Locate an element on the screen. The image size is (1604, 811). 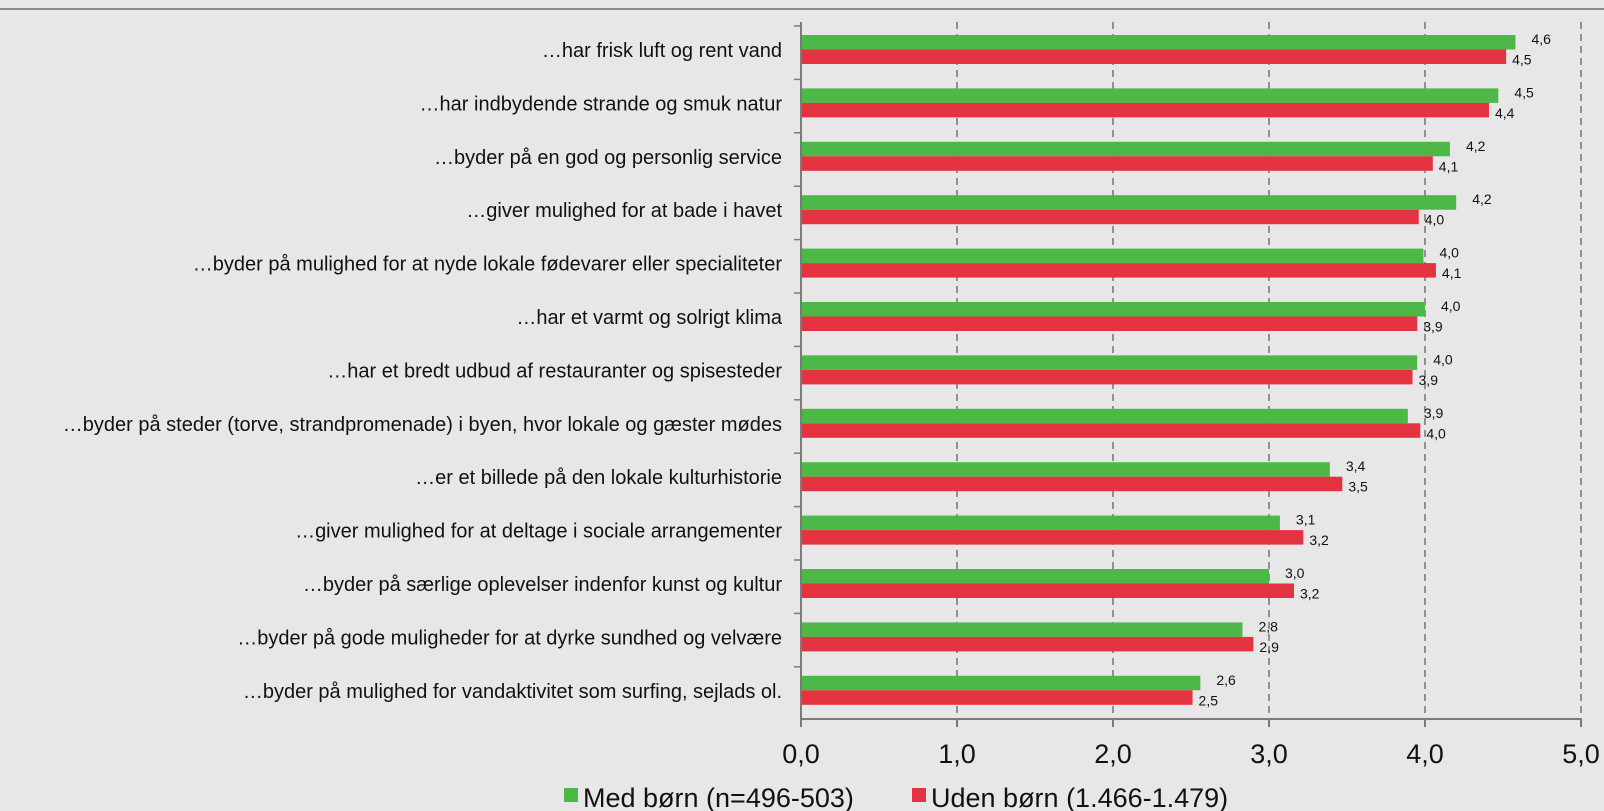
x-tick-label: 1,0 is located at coordinates (957, 754).